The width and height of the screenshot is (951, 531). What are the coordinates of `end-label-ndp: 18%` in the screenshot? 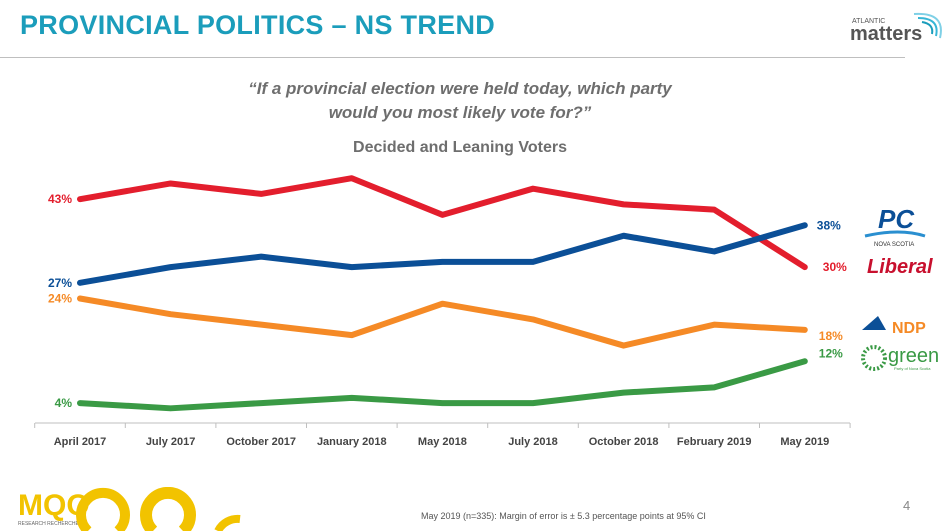 It's located at (831, 336).